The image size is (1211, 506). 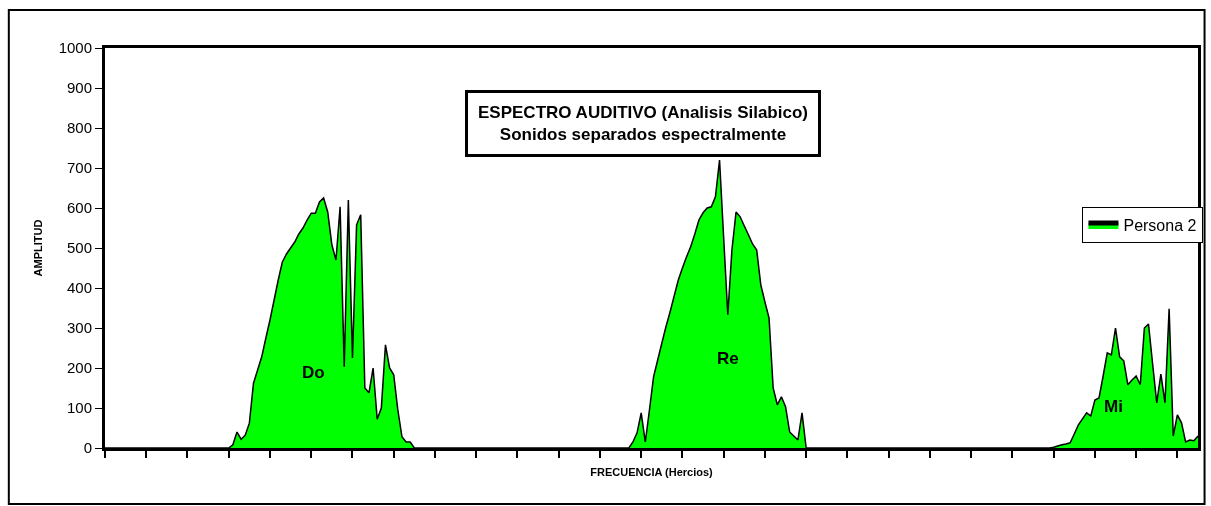 I want to click on y-tick-label: 900, so click(x=79, y=88).